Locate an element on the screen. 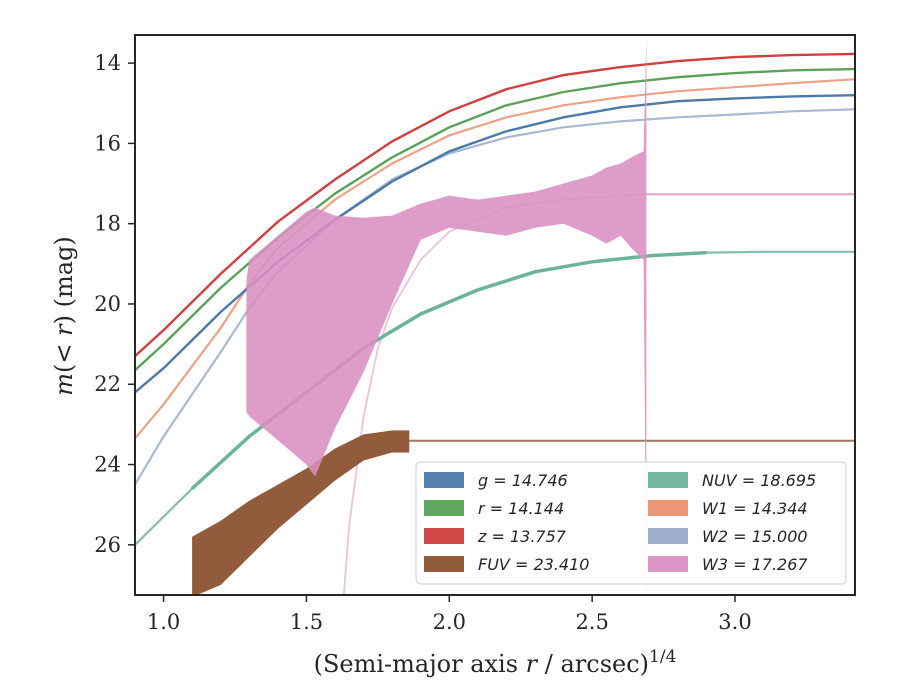 The width and height of the screenshot is (900, 700). y-tick-label: 24 is located at coordinates (107, 465).